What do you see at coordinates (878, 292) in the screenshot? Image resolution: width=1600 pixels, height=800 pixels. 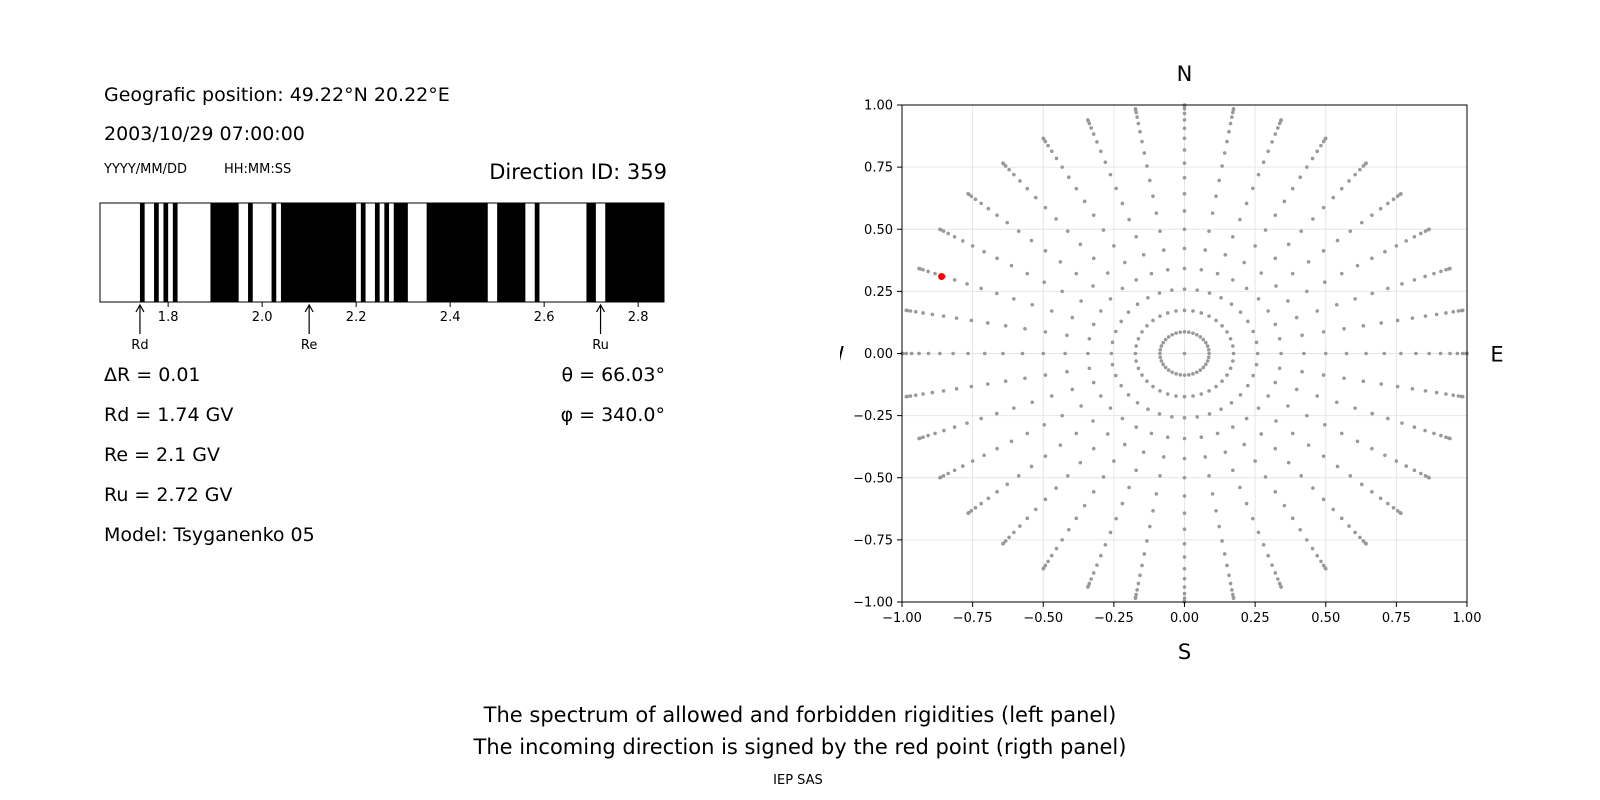 I see `y-tick-label: 0.25` at bounding box center [878, 292].